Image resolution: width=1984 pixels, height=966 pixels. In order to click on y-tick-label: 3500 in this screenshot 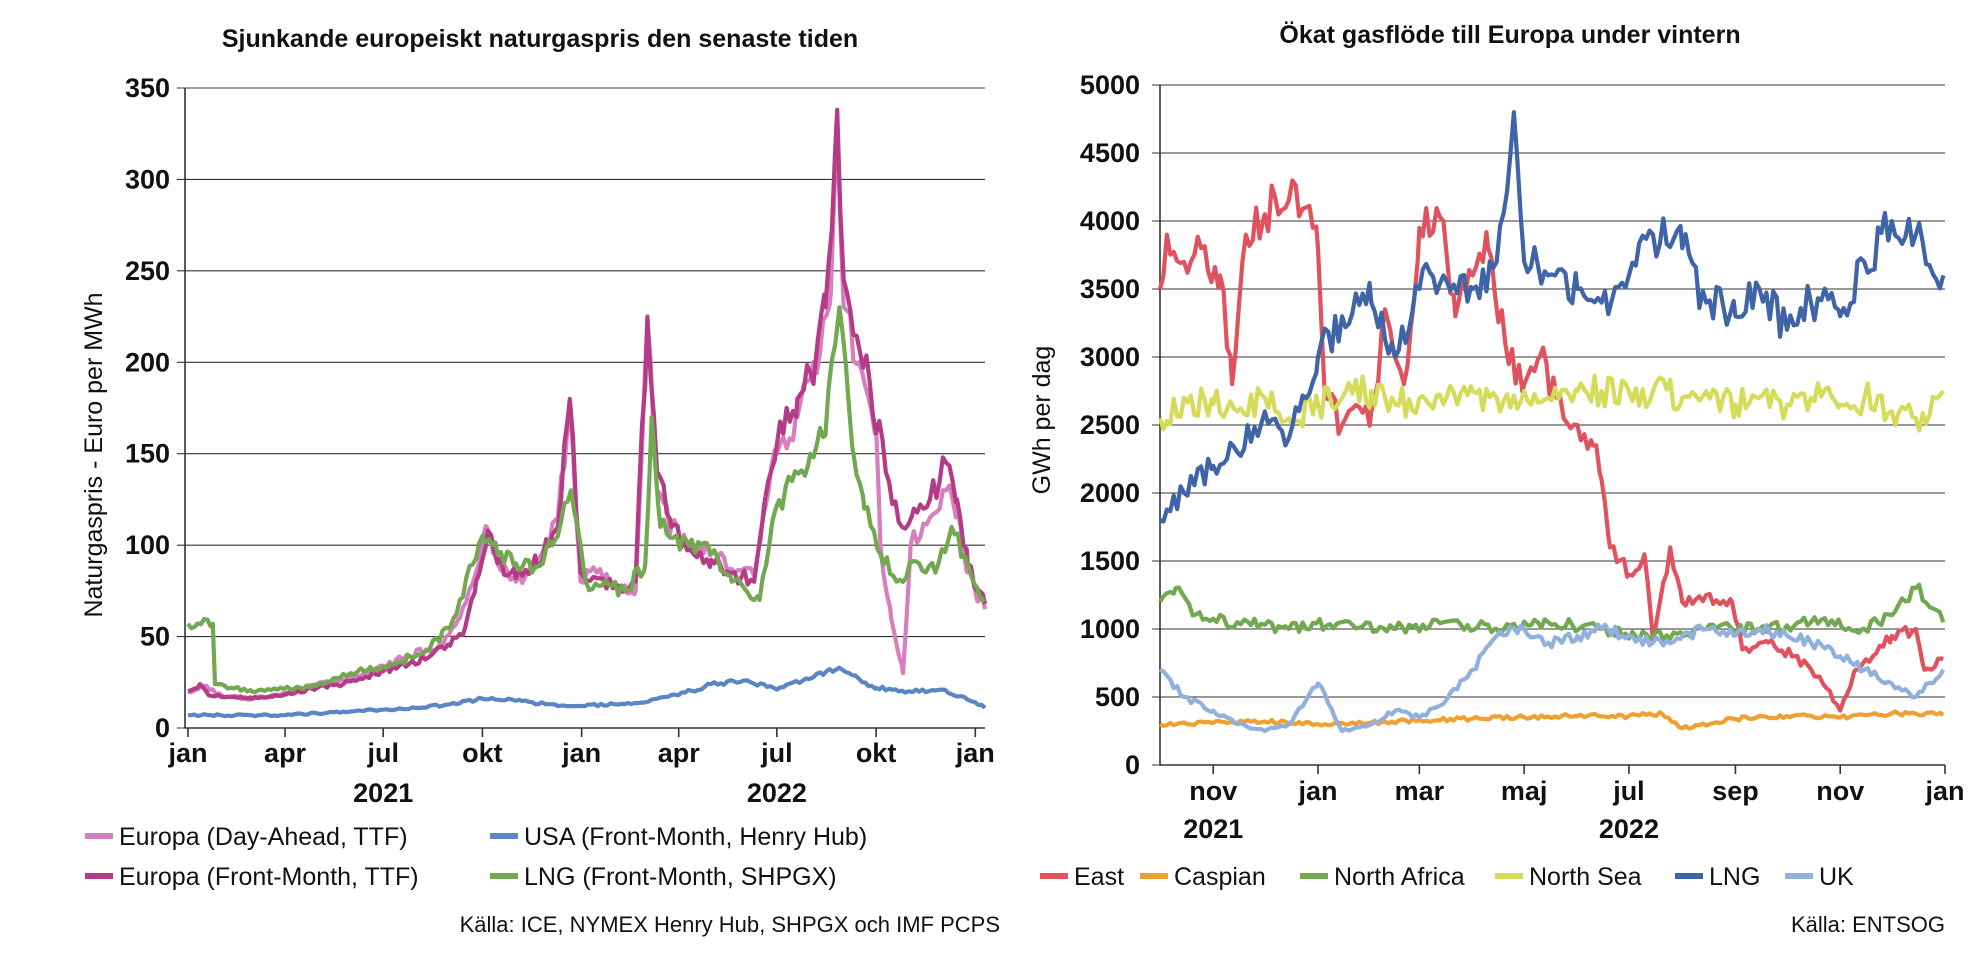, I will do `click(1110, 289)`.